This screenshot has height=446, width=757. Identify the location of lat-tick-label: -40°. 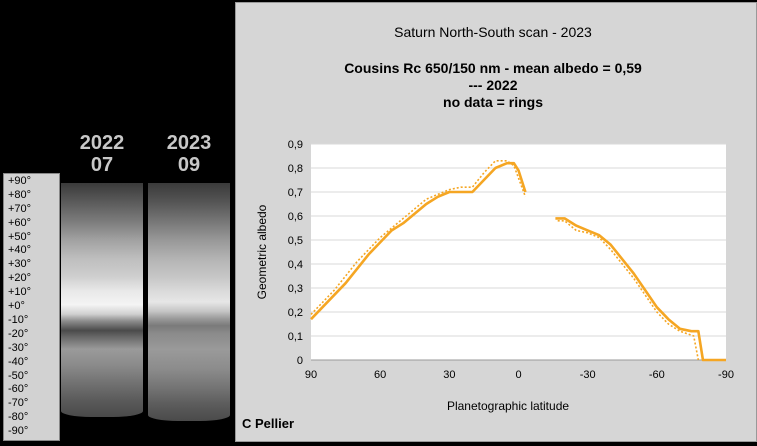
(18, 361).